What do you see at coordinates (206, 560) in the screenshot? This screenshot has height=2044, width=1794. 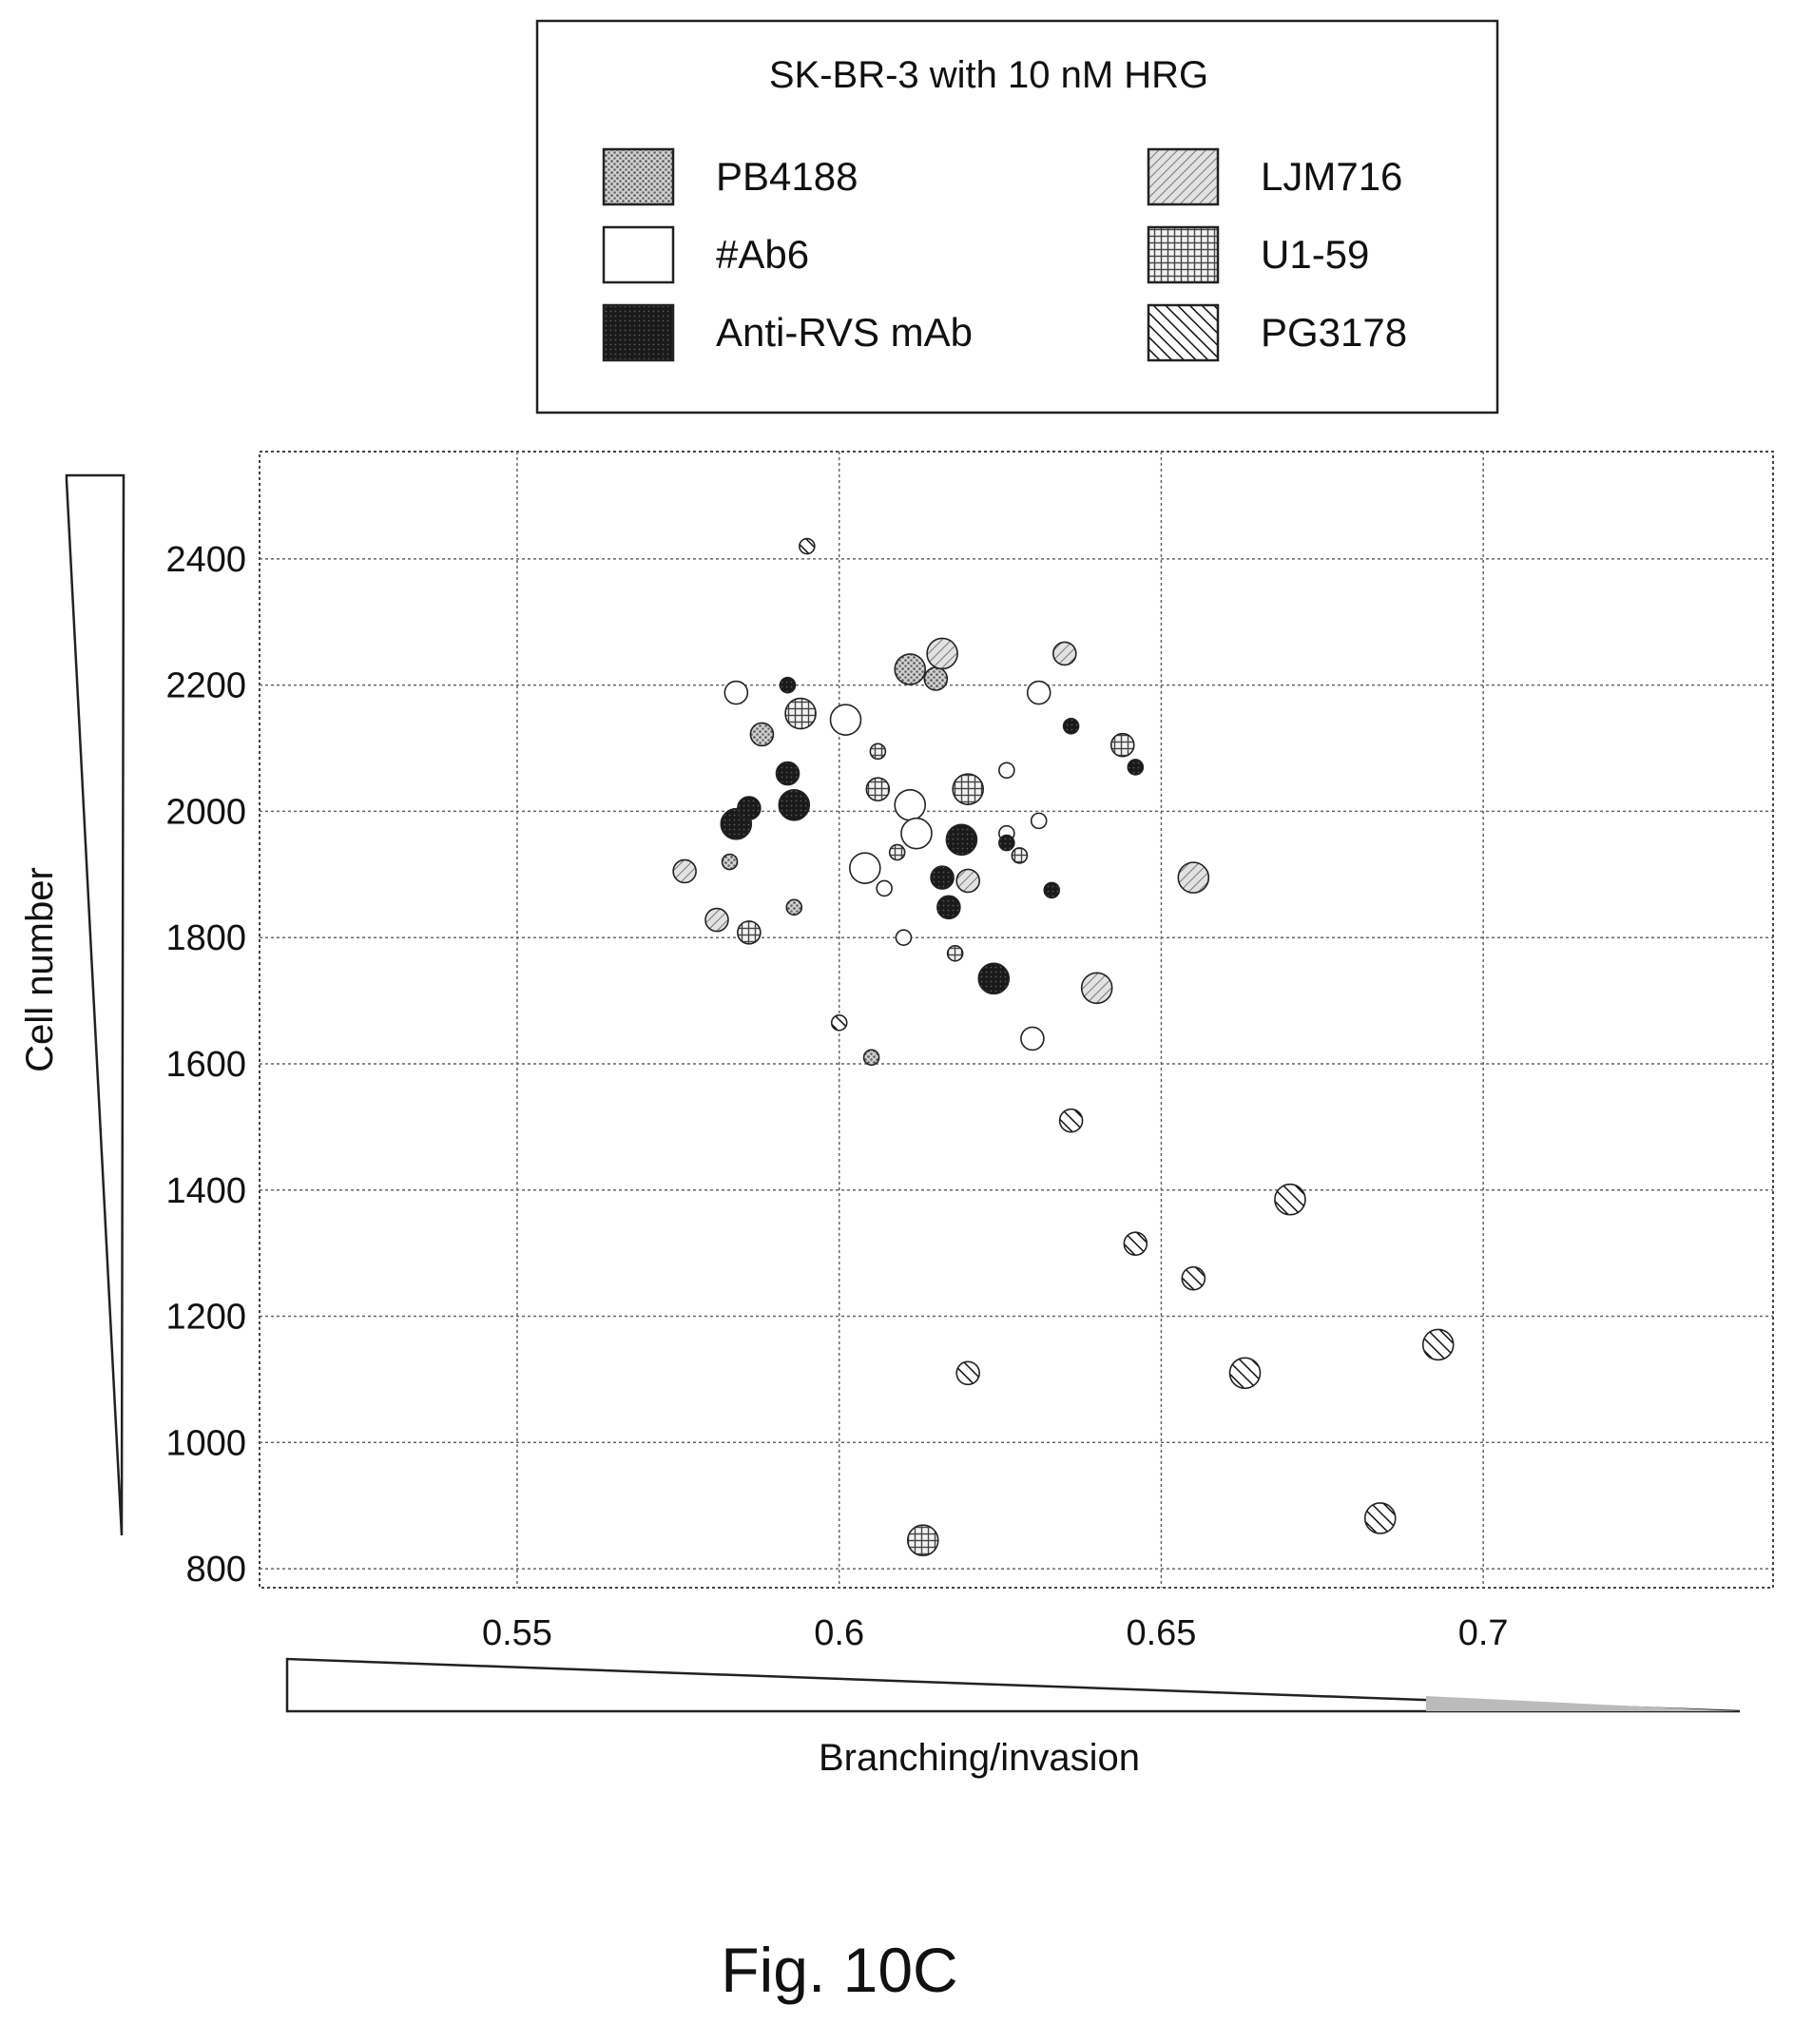 I see `y-tick-label: 2400` at bounding box center [206, 560].